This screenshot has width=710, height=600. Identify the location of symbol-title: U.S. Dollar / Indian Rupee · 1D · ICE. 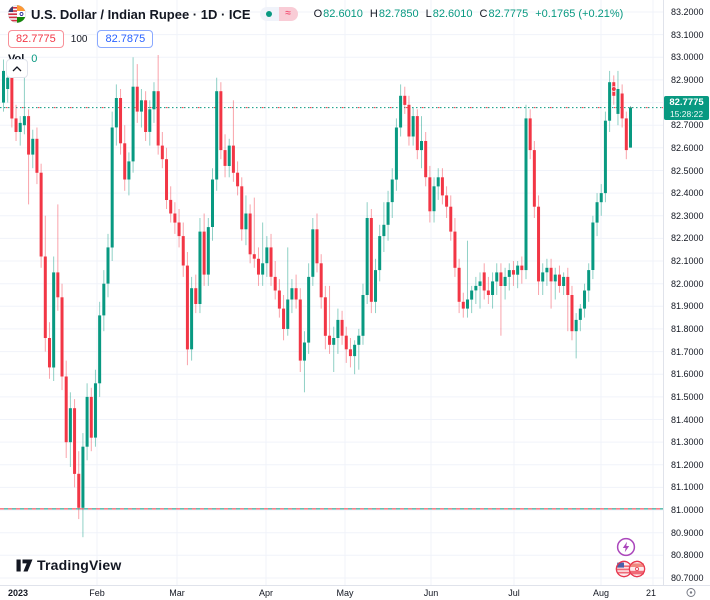
(141, 14).